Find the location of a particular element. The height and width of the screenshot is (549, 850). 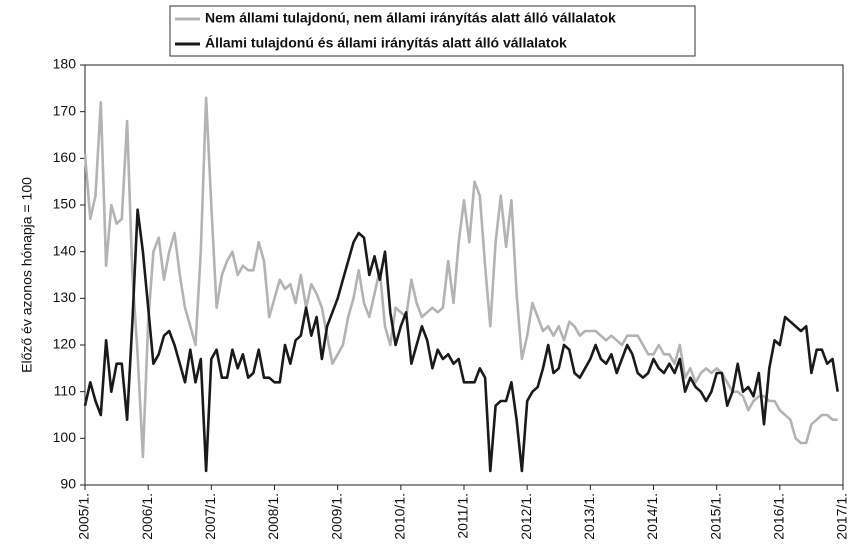

y-tick-label: 130 is located at coordinates (65, 297).